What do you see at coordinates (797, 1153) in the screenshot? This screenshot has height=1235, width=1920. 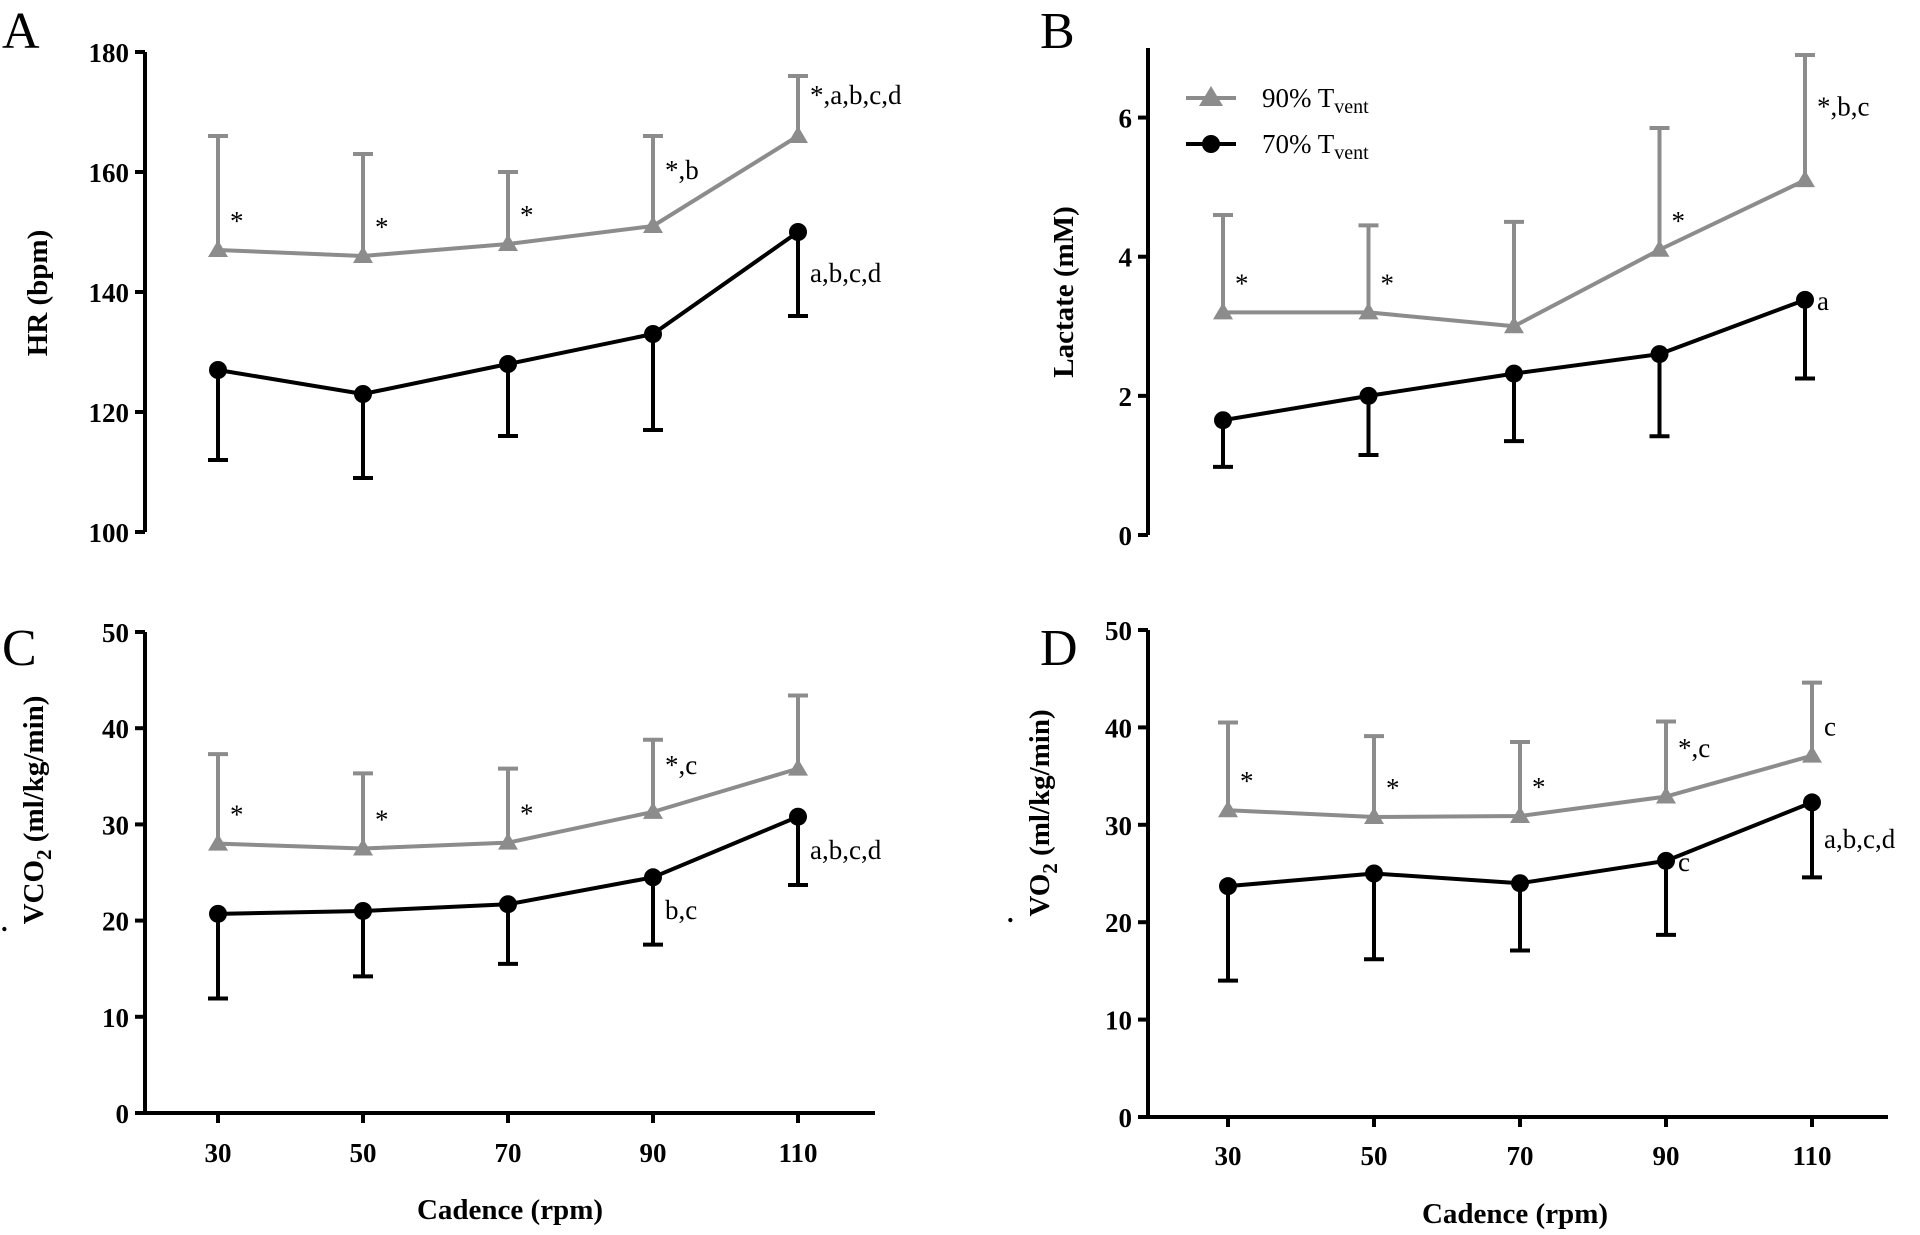 I see `x-tick-label: 110` at bounding box center [797, 1153].